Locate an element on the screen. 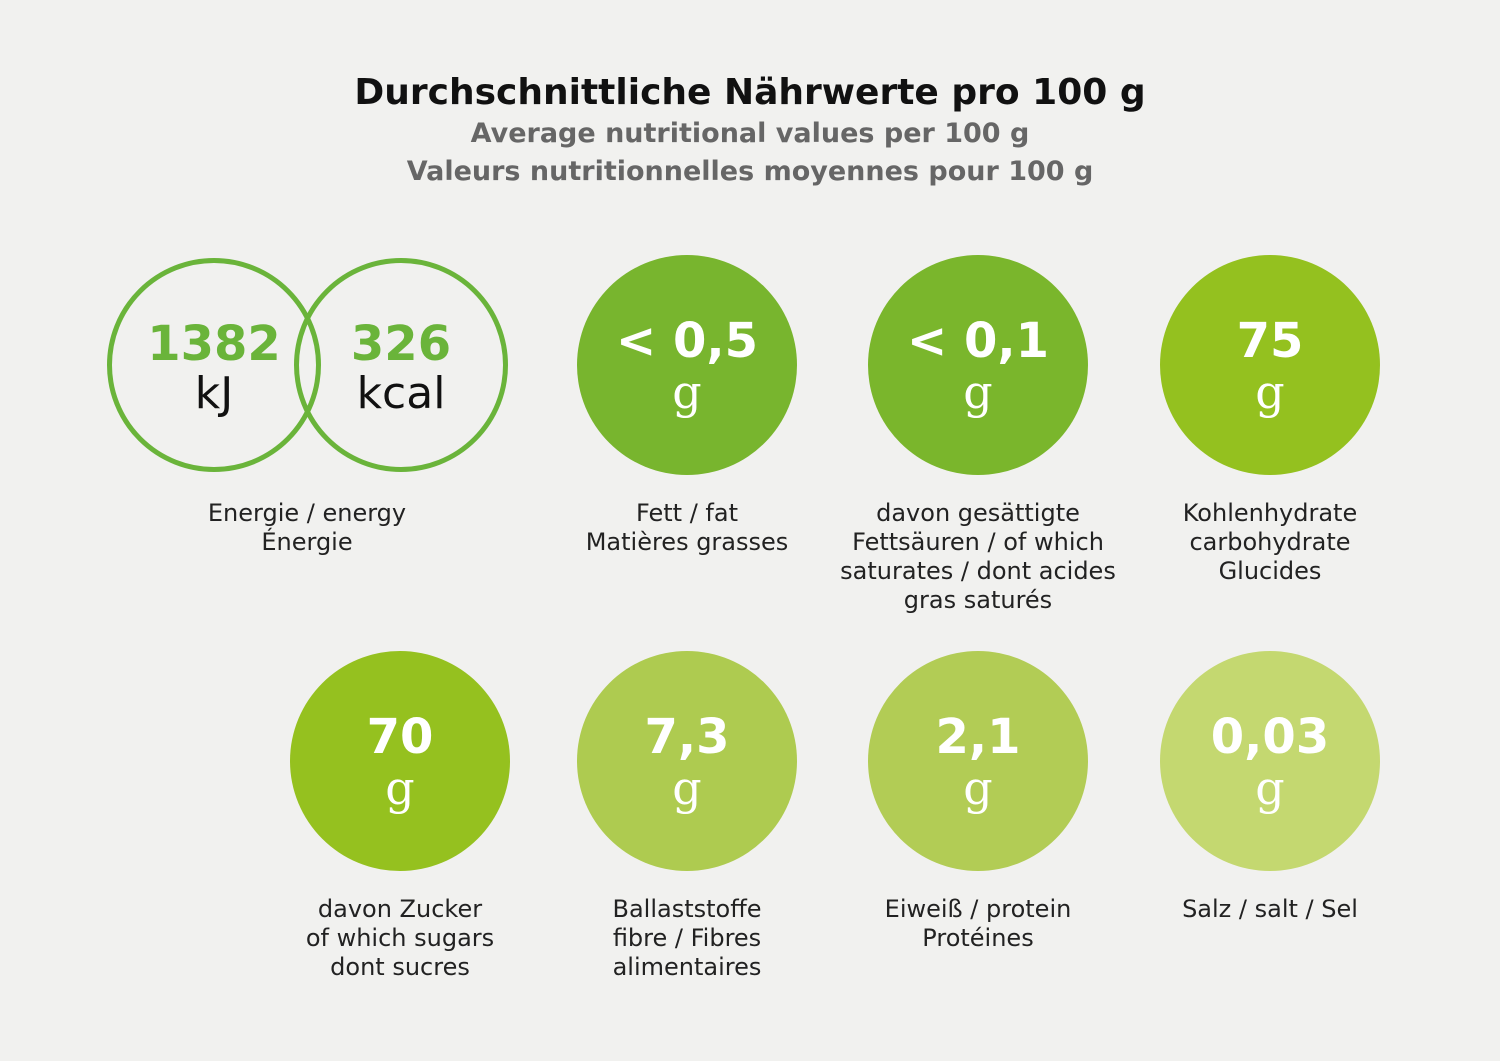 The image size is (1500, 1061). fat-circle: < 0,5 g is located at coordinates (687, 365).